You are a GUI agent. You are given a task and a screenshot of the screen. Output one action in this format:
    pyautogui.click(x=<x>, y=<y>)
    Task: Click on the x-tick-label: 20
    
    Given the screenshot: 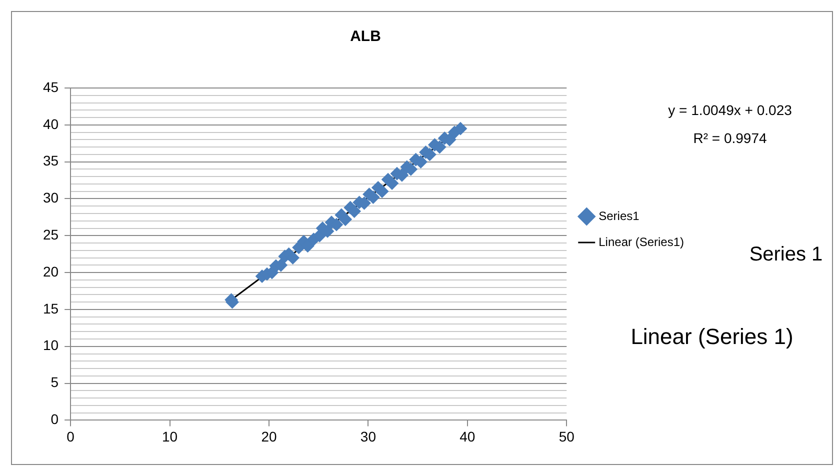 What is the action you would take?
    pyautogui.click(x=269, y=436)
    